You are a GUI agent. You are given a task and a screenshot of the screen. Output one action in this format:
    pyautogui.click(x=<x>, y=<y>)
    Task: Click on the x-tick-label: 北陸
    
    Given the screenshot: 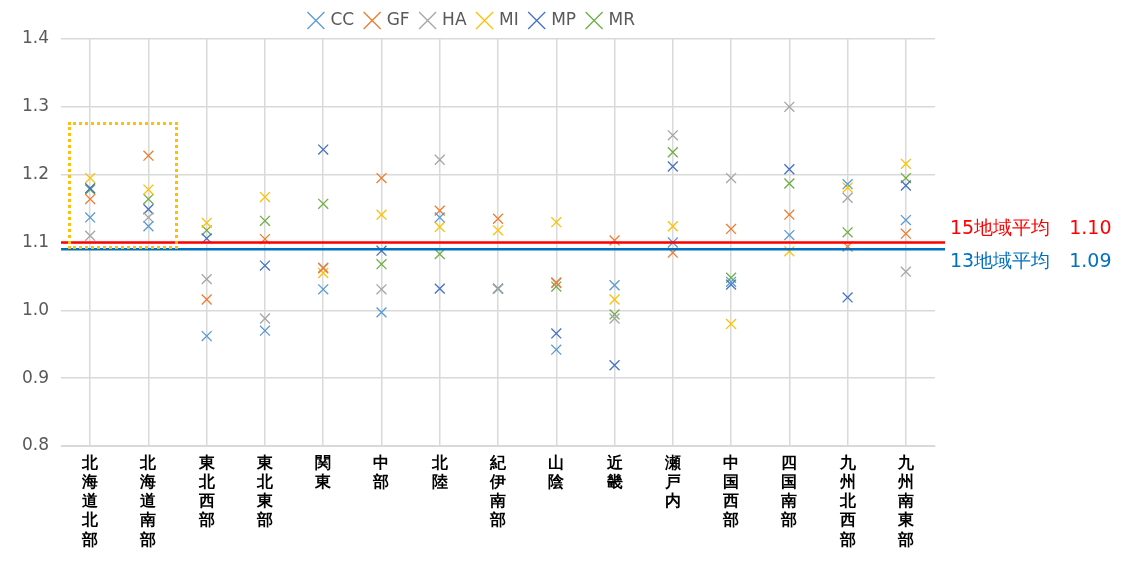 What is the action you would take?
    pyautogui.click(x=439, y=471)
    